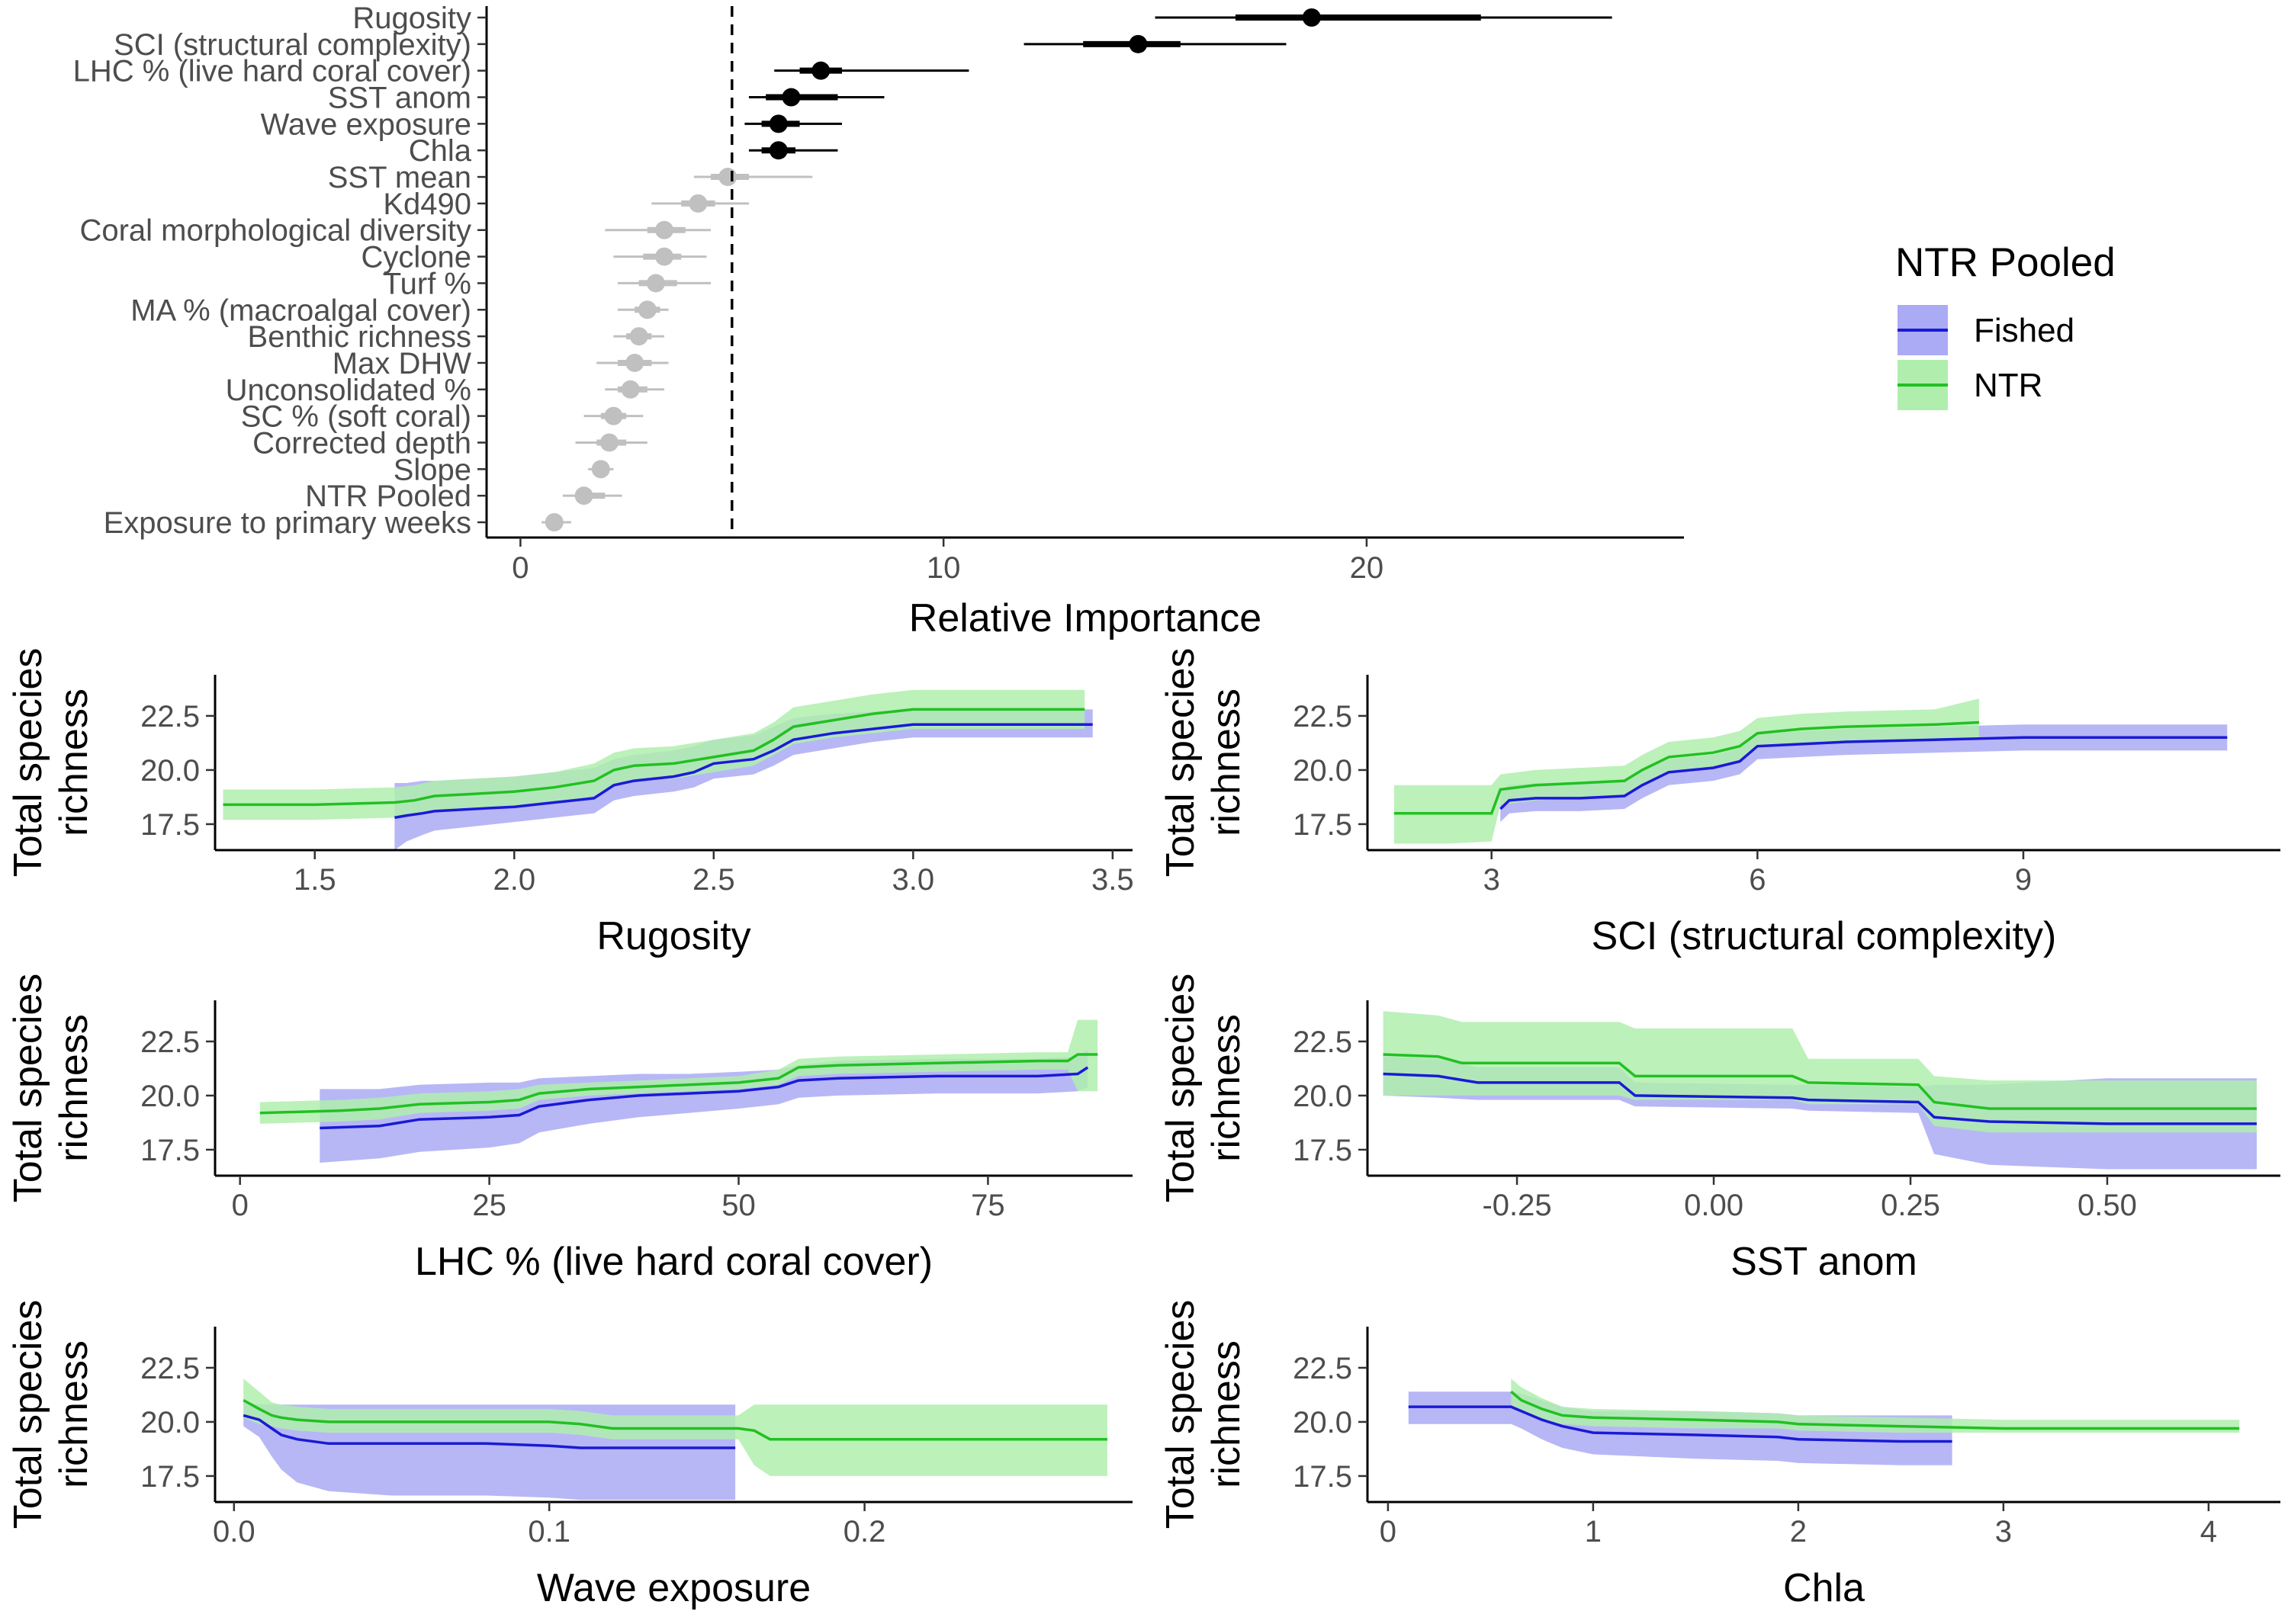 This screenshot has width=2288, height=1624. What do you see at coordinates (1112, 880) in the screenshot?
I see `x-tick-label: 3.5` at bounding box center [1112, 880].